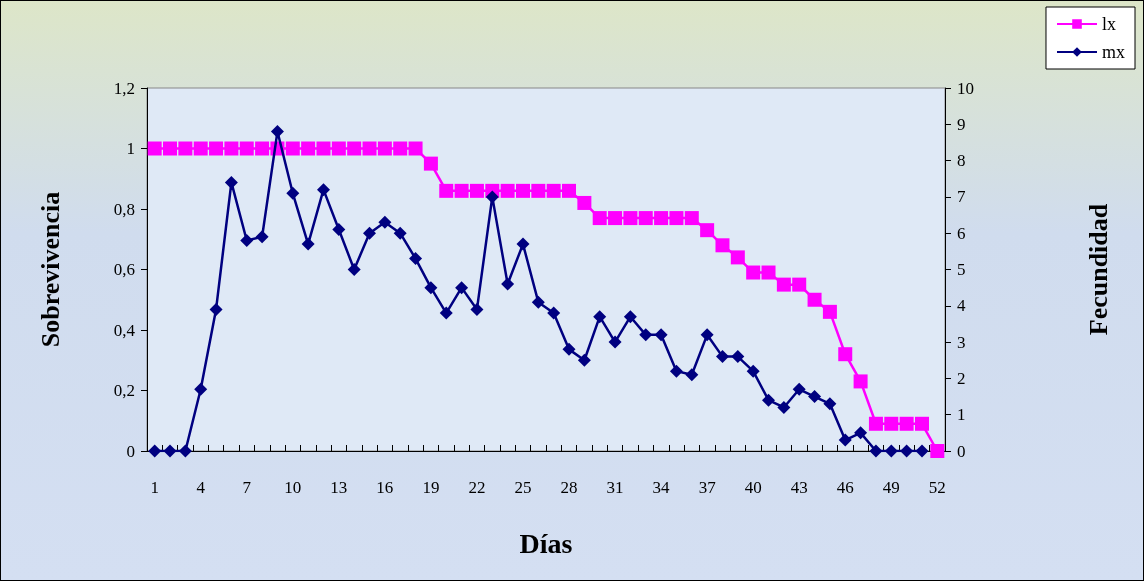  I want to click on y2-tick-label: 5, so click(961, 269).